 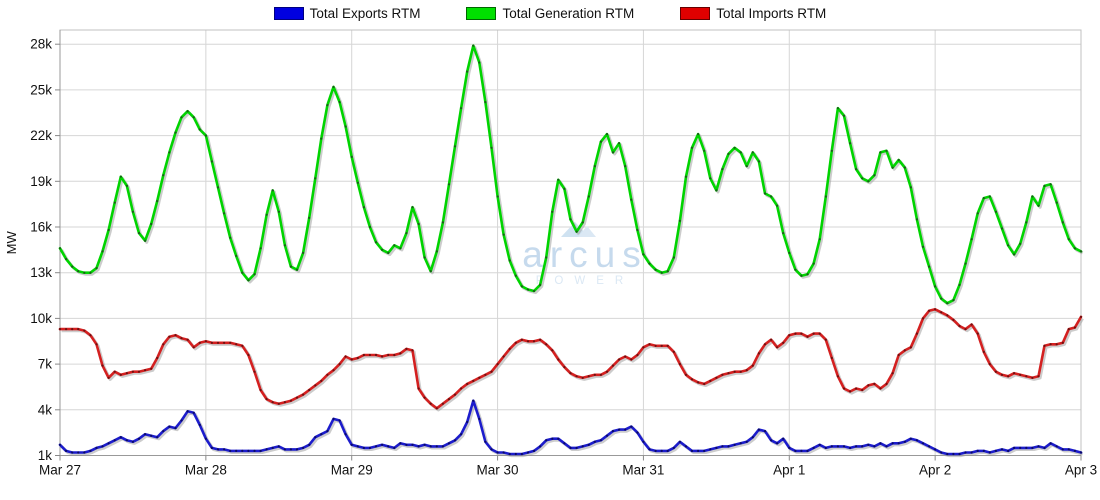 I want to click on y-tick-label: 25k, so click(x=41, y=89).